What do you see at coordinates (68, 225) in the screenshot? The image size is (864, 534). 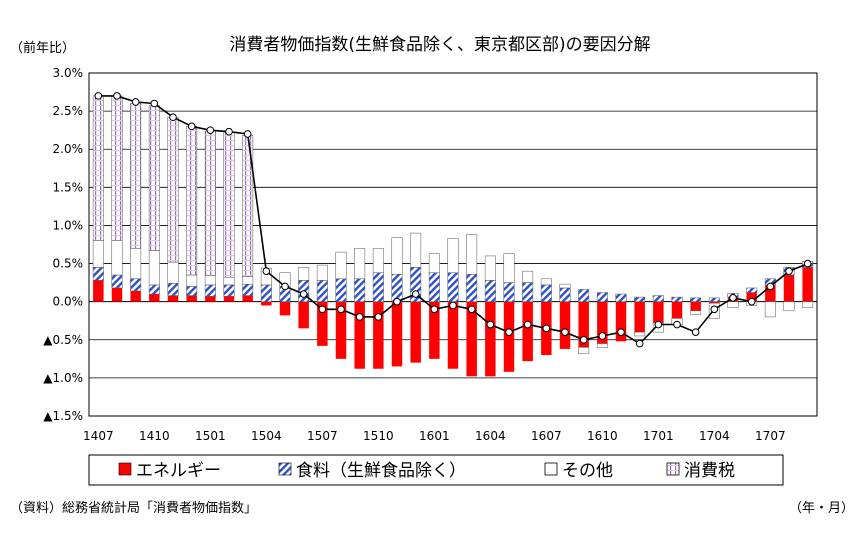 I see `y-tick-label: 1.0%` at bounding box center [68, 225].